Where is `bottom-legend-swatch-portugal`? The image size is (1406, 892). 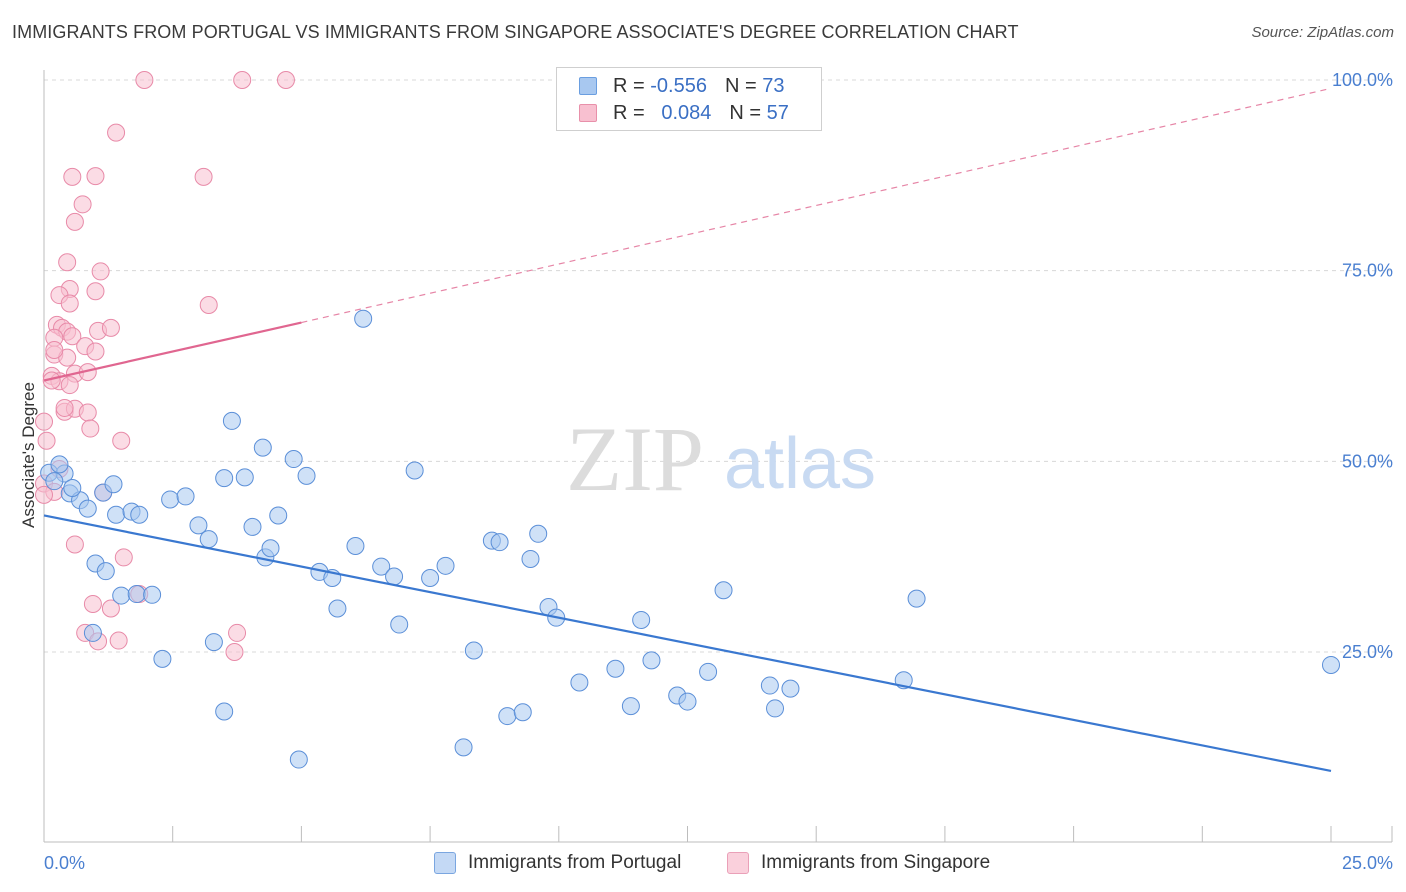 bottom-legend-swatch-portugal is located at coordinates (445, 863).